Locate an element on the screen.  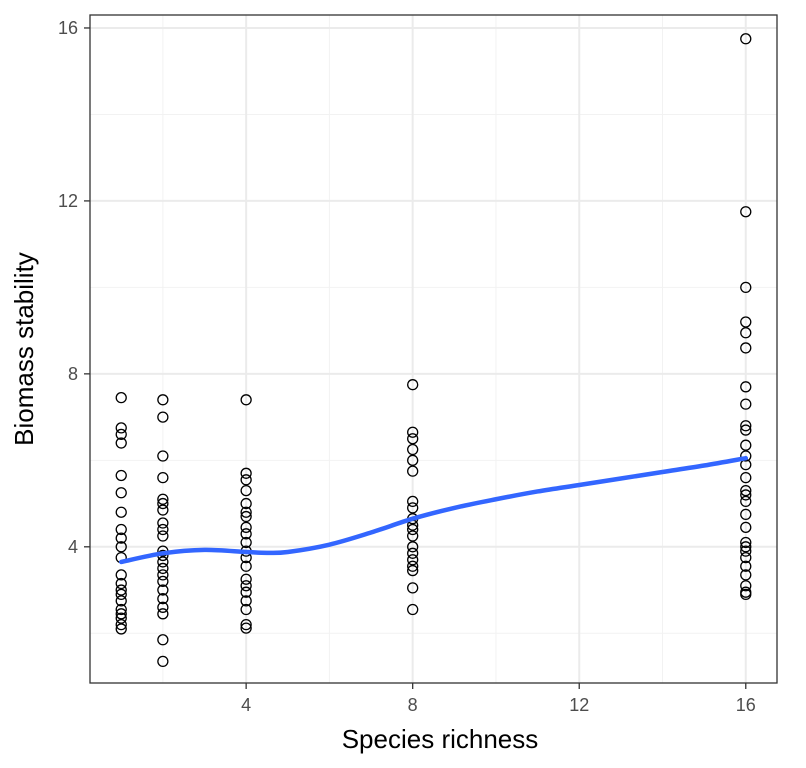
y-tick-label: 12 is located at coordinates (68, 201).